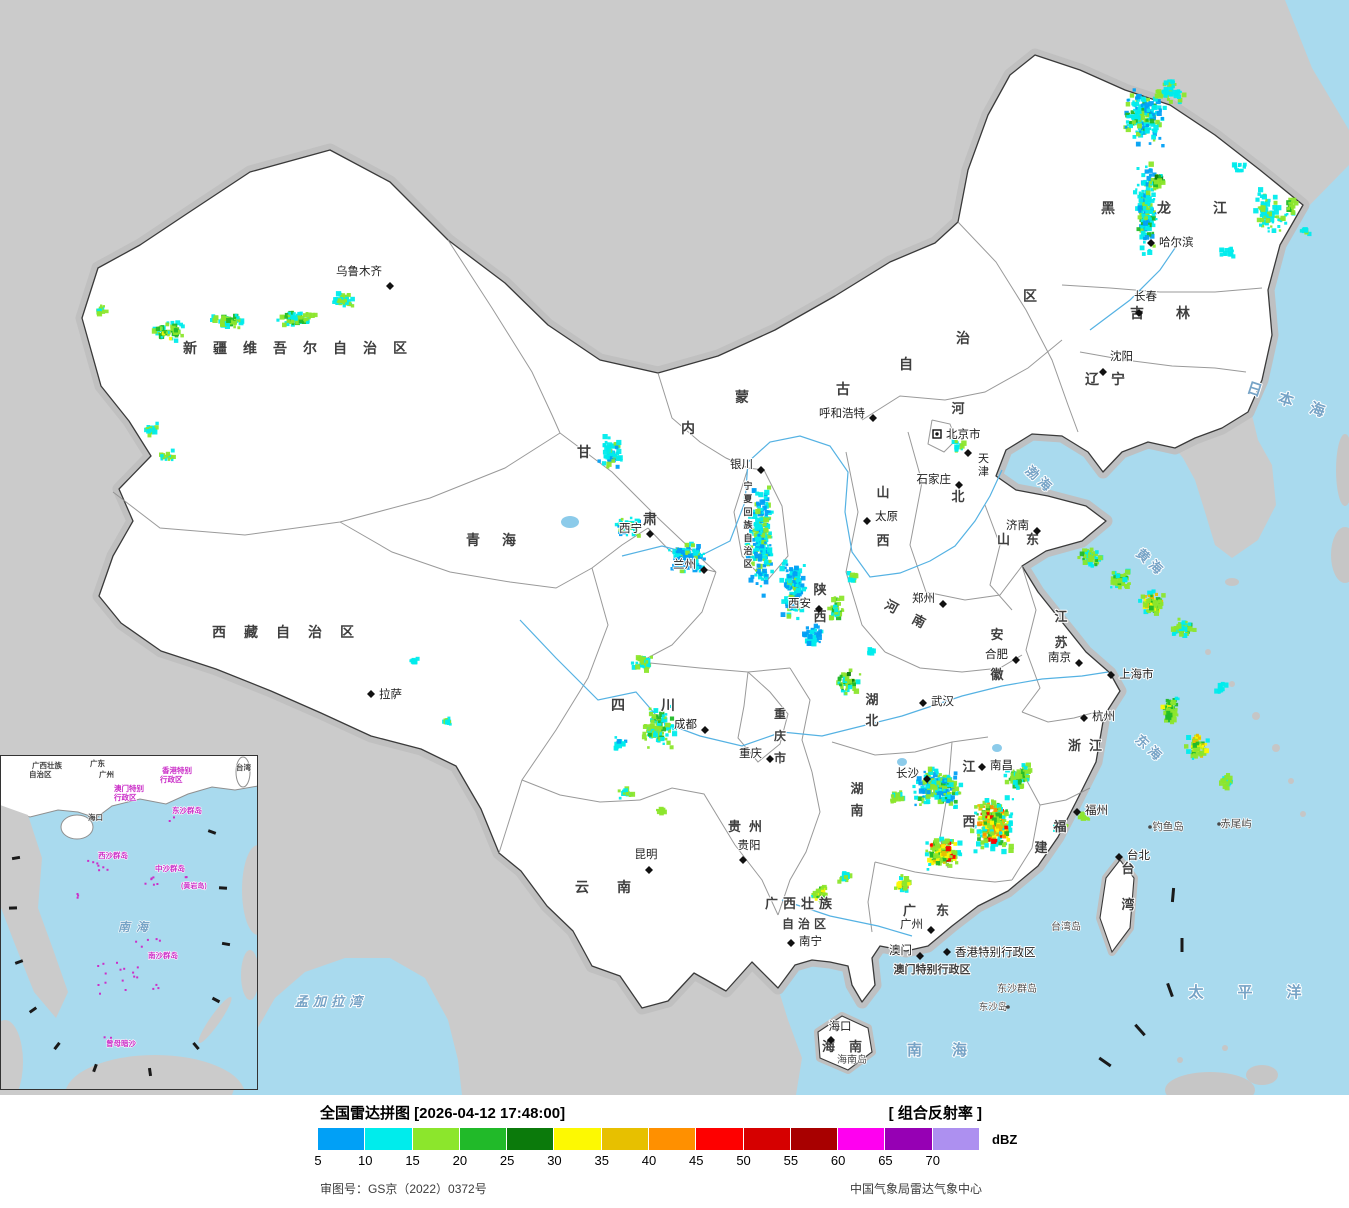 The height and width of the screenshot is (1208, 1349). What do you see at coordinates (650, 519) in the screenshot?
I see `province-label: 肃` at bounding box center [650, 519].